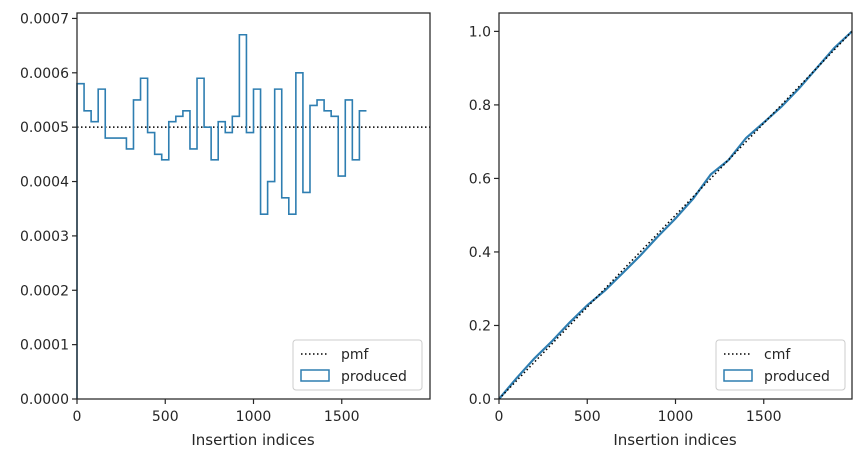 The height and width of the screenshot is (457, 861). Describe the element at coordinates (480, 253) in the screenshot. I see `cmf-y-tick-label: 0.4` at that location.